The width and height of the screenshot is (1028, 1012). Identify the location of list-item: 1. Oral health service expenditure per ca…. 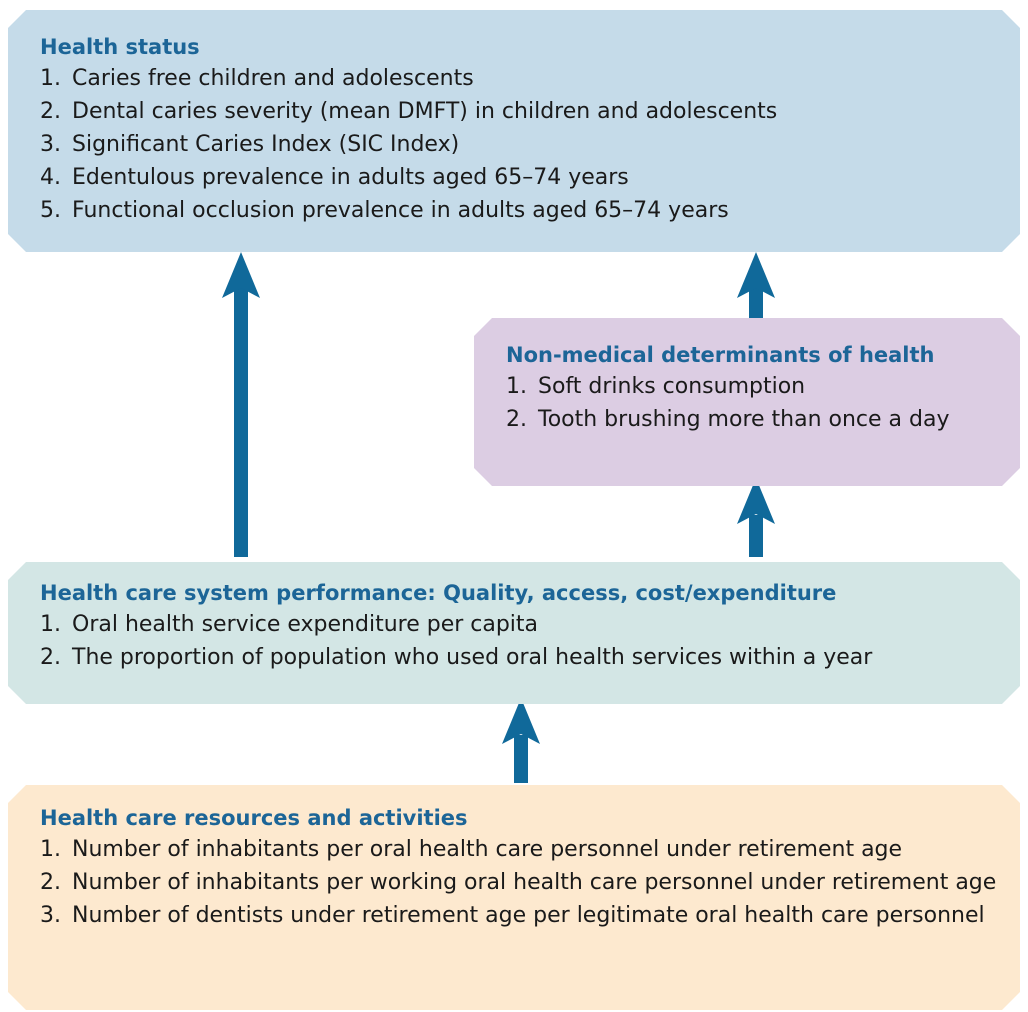
(525, 624).